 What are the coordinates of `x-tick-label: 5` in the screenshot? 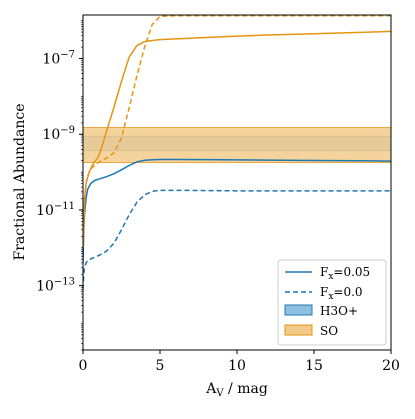 It's located at (160, 366).